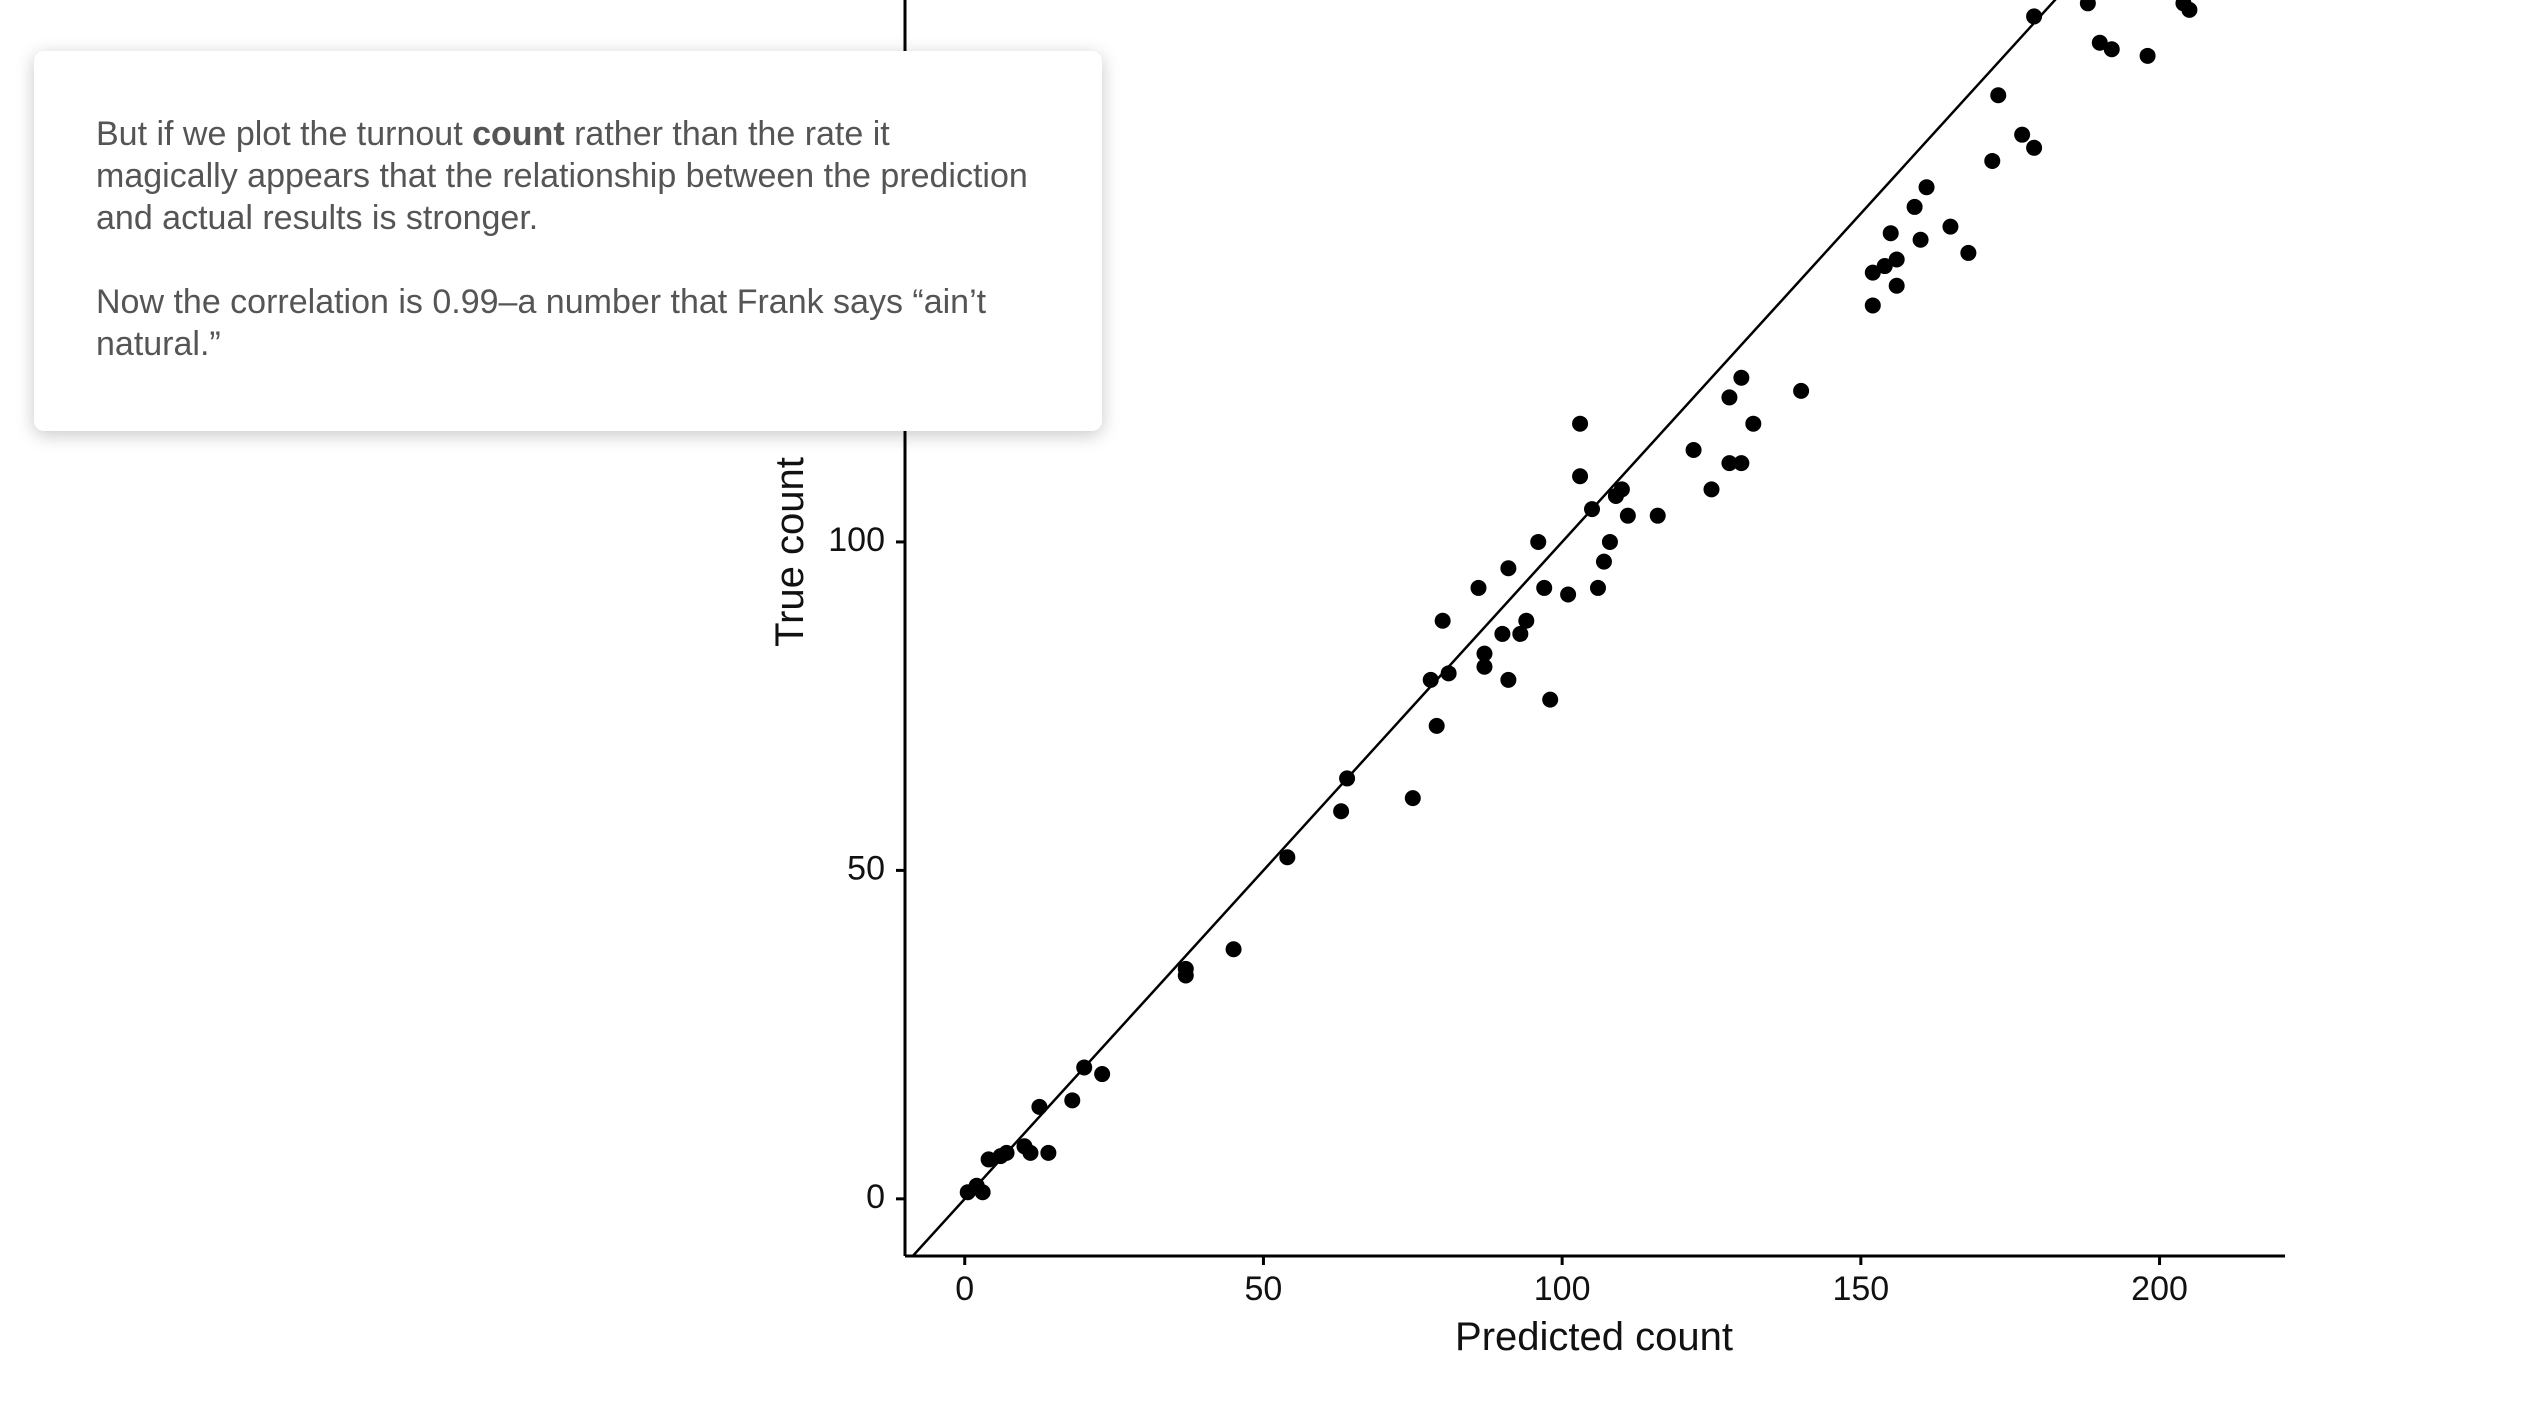 Image resolution: width=2534 pixels, height=1420 pixels. What do you see at coordinates (875, 1197) in the screenshot?
I see `y-tick-label: 0` at bounding box center [875, 1197].